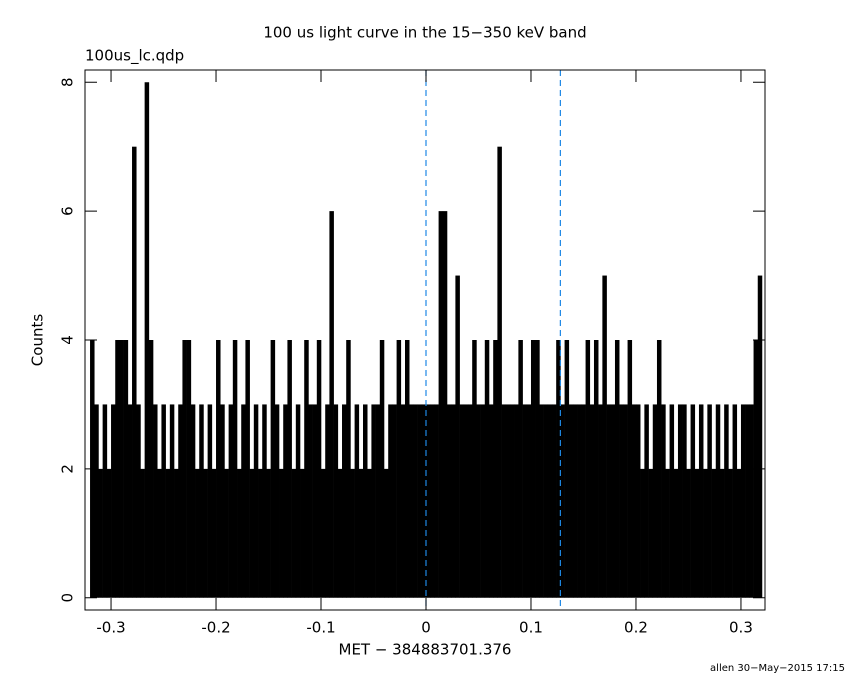 This screenshot has width=850, height=680. I want to click on x-tick-label: 0.1, so click(531, 628).